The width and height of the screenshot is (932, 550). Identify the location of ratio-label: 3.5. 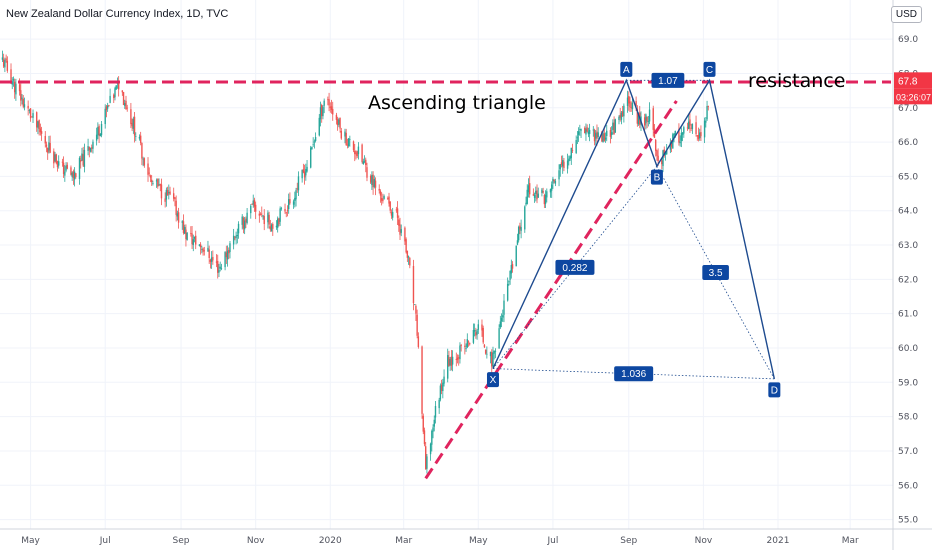
(716, 273).